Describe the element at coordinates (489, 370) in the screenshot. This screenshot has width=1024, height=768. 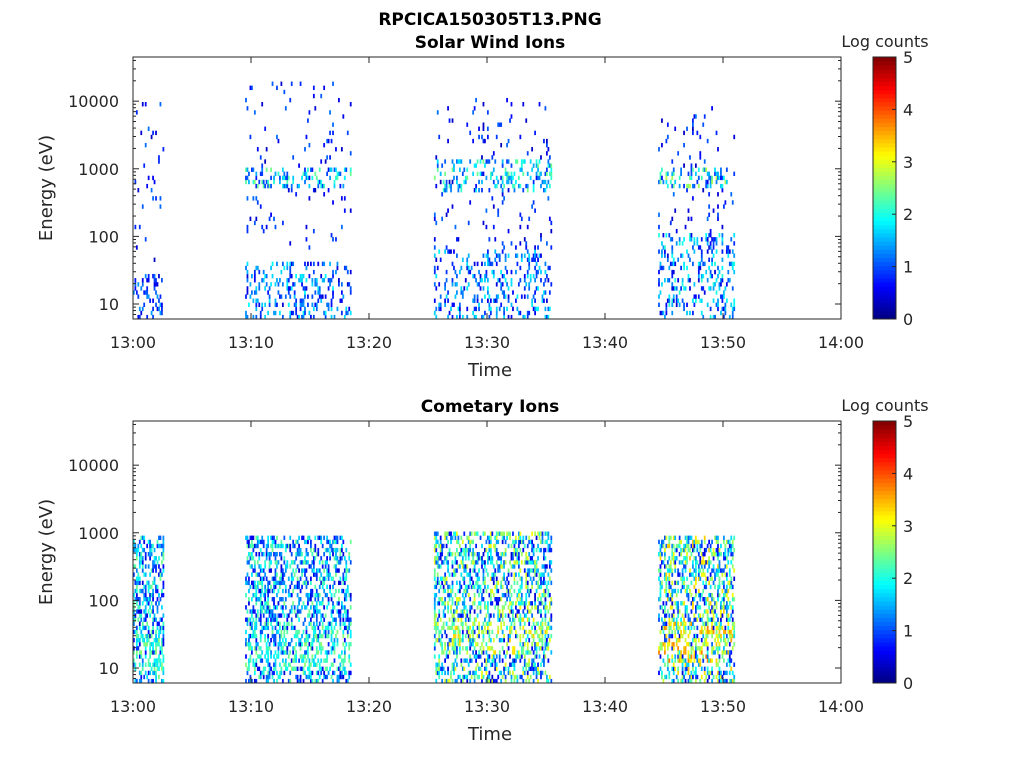
I see `solar-wind-x-label: Time` at that location.